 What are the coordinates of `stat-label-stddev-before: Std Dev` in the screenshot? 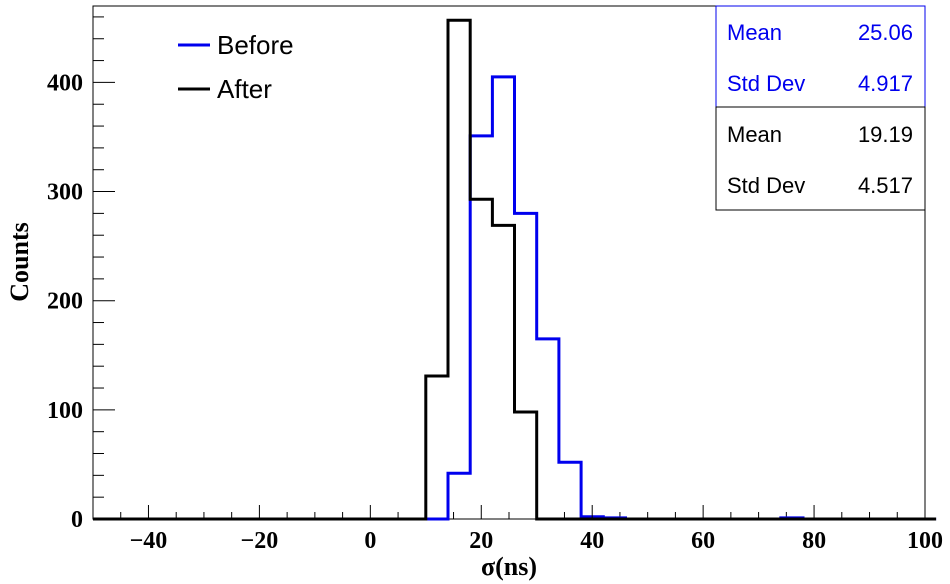 It's located at (766, 83).